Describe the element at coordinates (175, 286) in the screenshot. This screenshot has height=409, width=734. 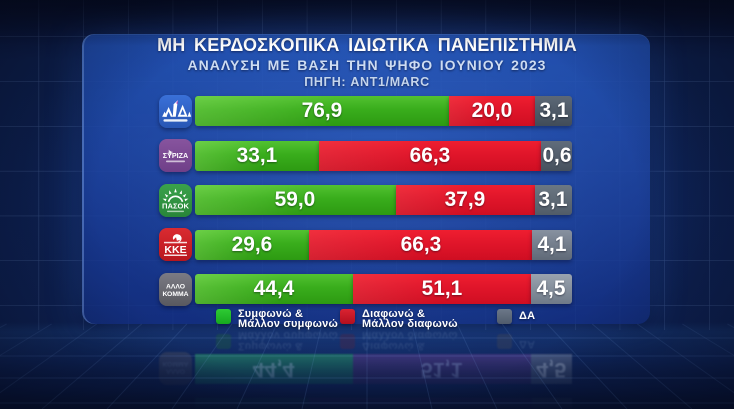
I see `svg-text: ΑΛΛΟ` at that location.